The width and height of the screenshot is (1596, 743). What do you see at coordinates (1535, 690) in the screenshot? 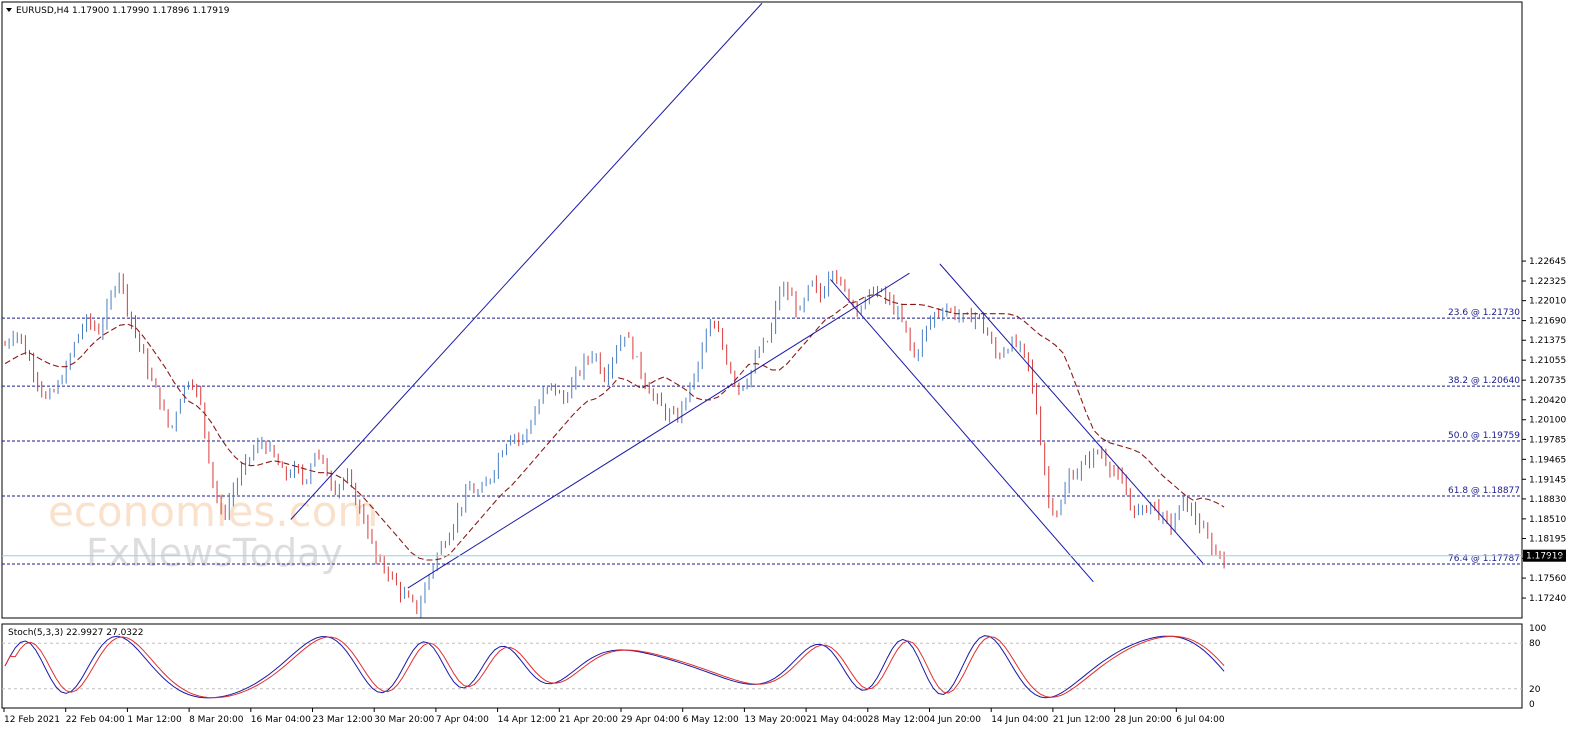
I see `stoch-tick-label: 20` at bounding box center [1535, 690].